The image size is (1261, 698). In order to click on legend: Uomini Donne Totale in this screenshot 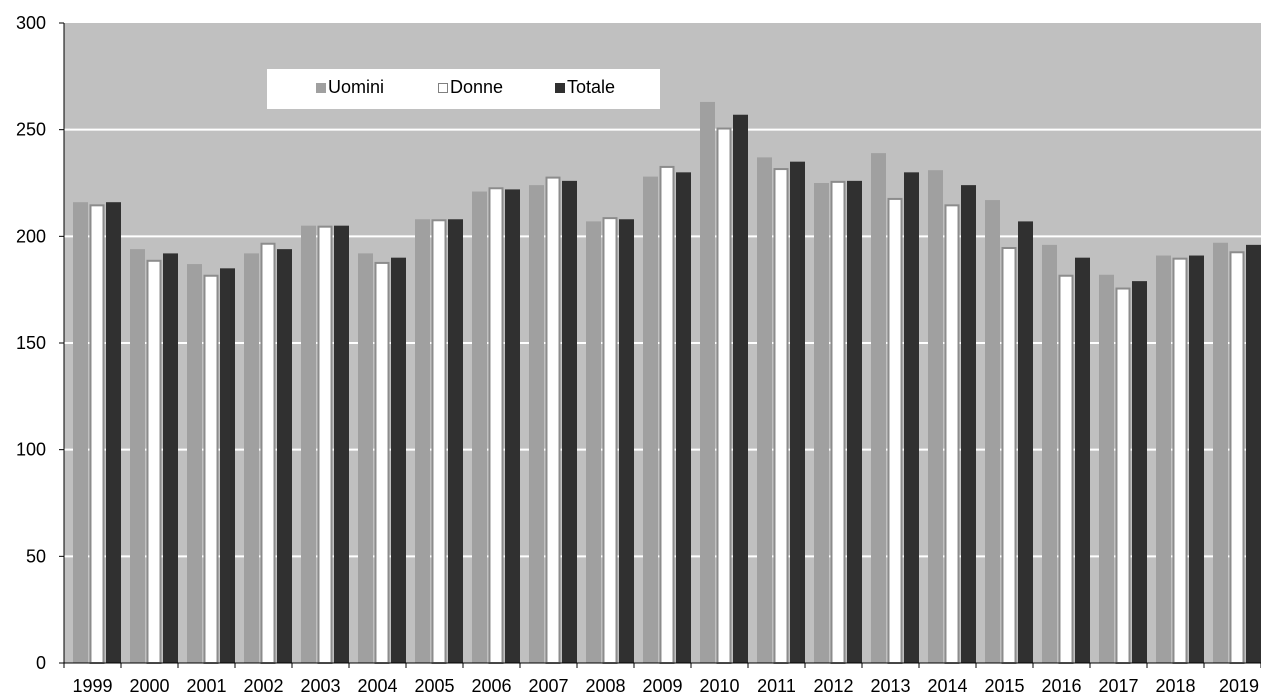, I will do `click(463, 89)`.